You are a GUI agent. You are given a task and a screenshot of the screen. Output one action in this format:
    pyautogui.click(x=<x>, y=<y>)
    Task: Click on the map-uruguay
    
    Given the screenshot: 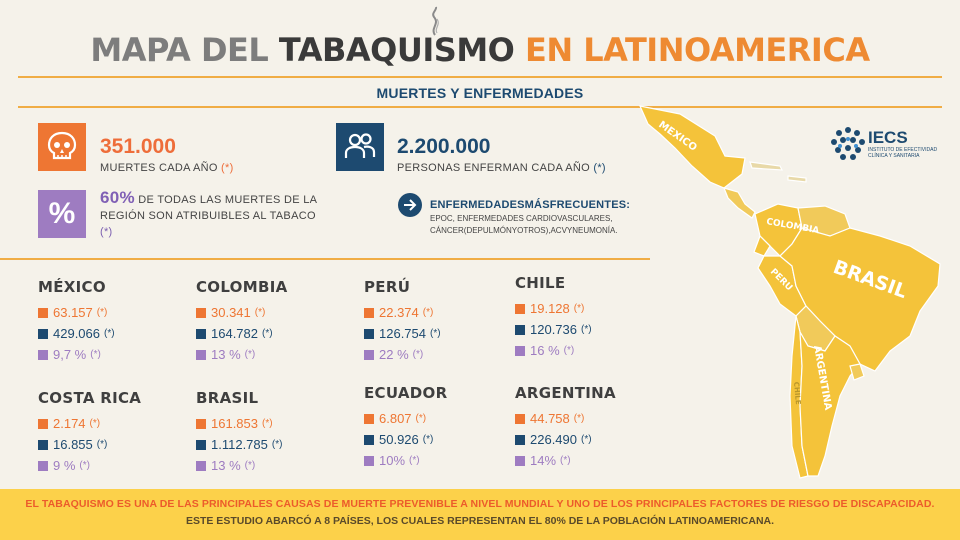 What is the action you would take?
    pyautogui.click(x=857, y=372)
    